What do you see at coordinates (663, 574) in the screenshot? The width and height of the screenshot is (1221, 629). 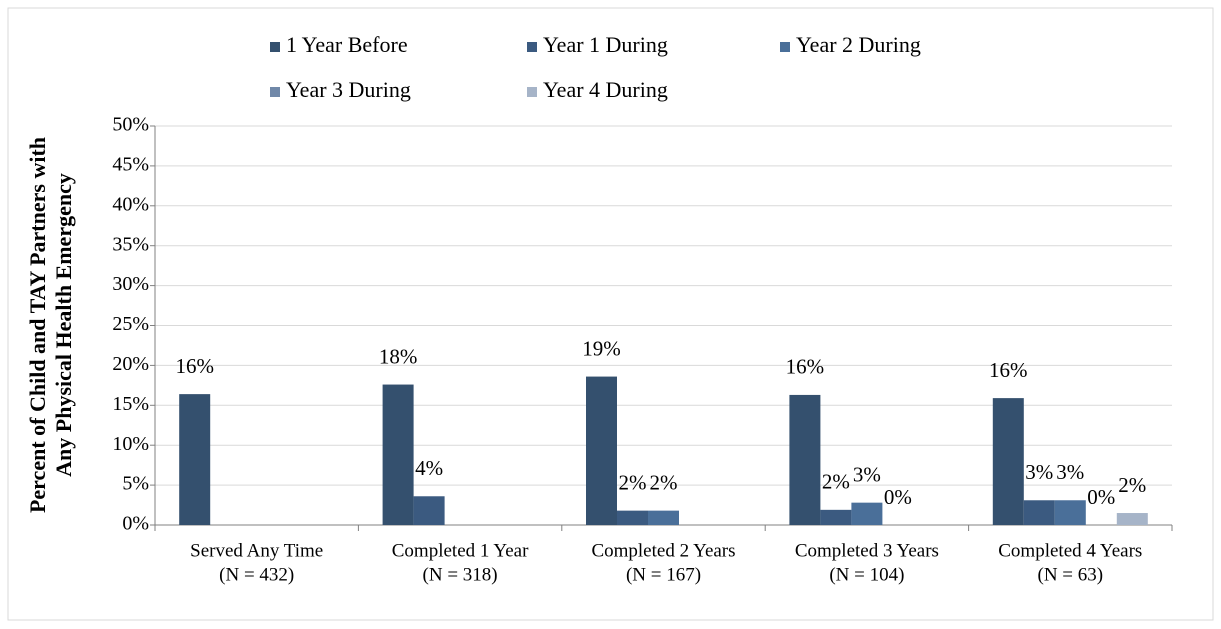 I see `x-tick-label: (N = 167)` at bounding box center [663, 574].